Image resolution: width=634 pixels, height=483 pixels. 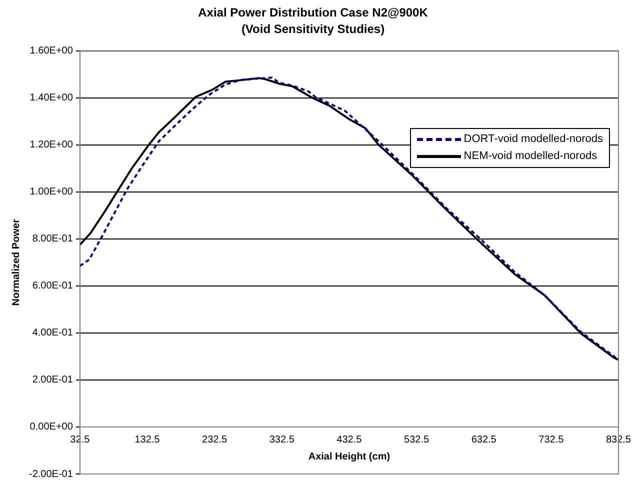 I want to click on y-tick-label: 8.00E-01, so click(x=53, y=239).